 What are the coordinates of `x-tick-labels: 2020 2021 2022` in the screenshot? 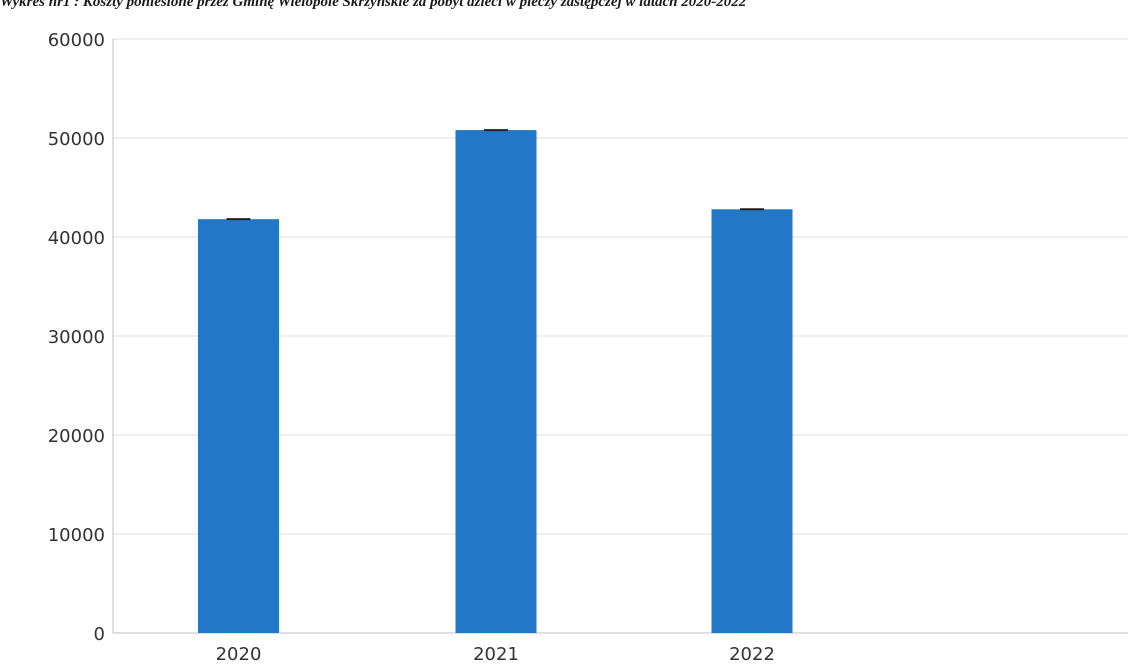 It's located at (495, 654).